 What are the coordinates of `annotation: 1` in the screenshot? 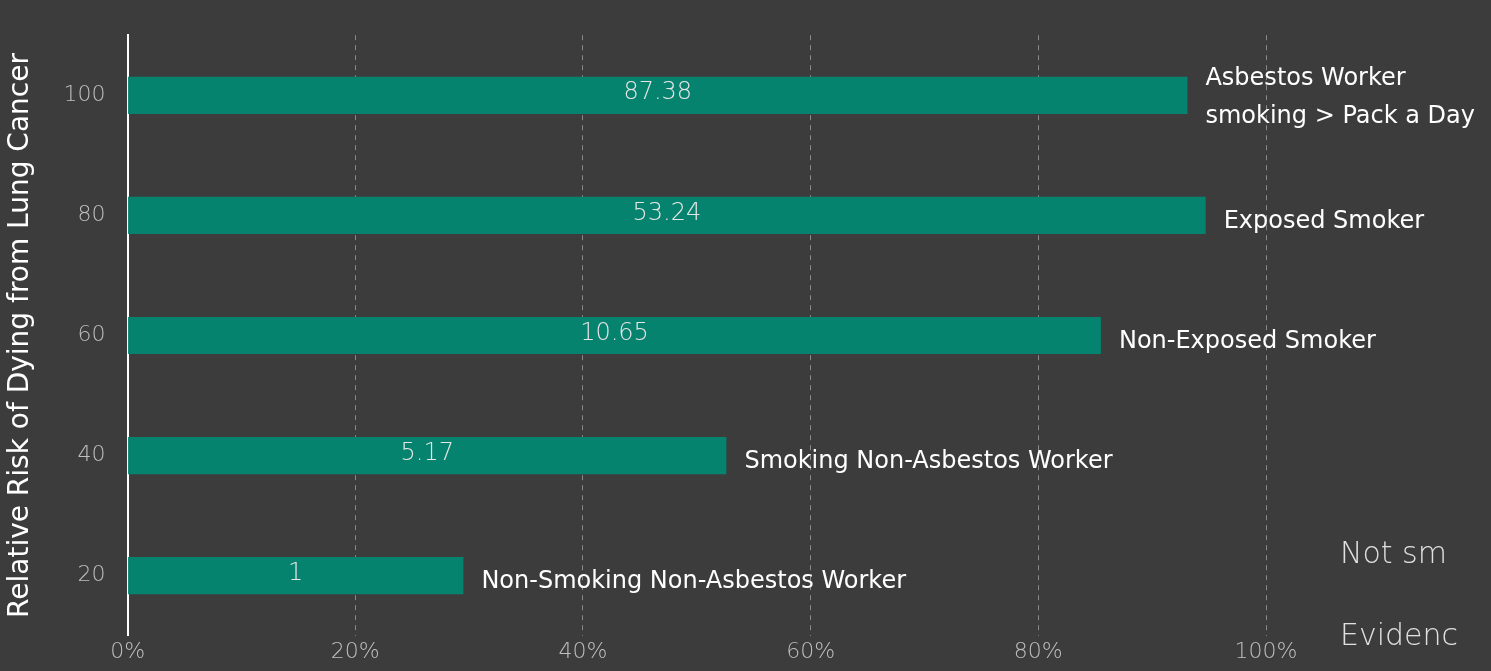 It's located at (296, 571).